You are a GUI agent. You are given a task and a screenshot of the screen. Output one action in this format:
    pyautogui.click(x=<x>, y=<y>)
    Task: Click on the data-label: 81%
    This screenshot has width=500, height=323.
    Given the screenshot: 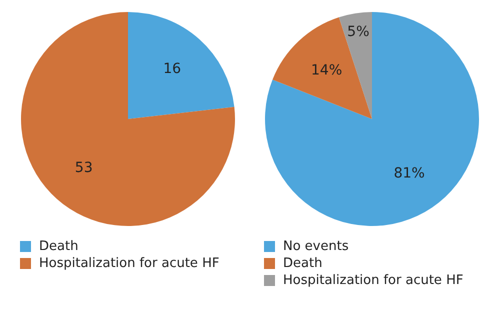 What is the action you would take?
    pyautogui.click(x=409, y=174)
    